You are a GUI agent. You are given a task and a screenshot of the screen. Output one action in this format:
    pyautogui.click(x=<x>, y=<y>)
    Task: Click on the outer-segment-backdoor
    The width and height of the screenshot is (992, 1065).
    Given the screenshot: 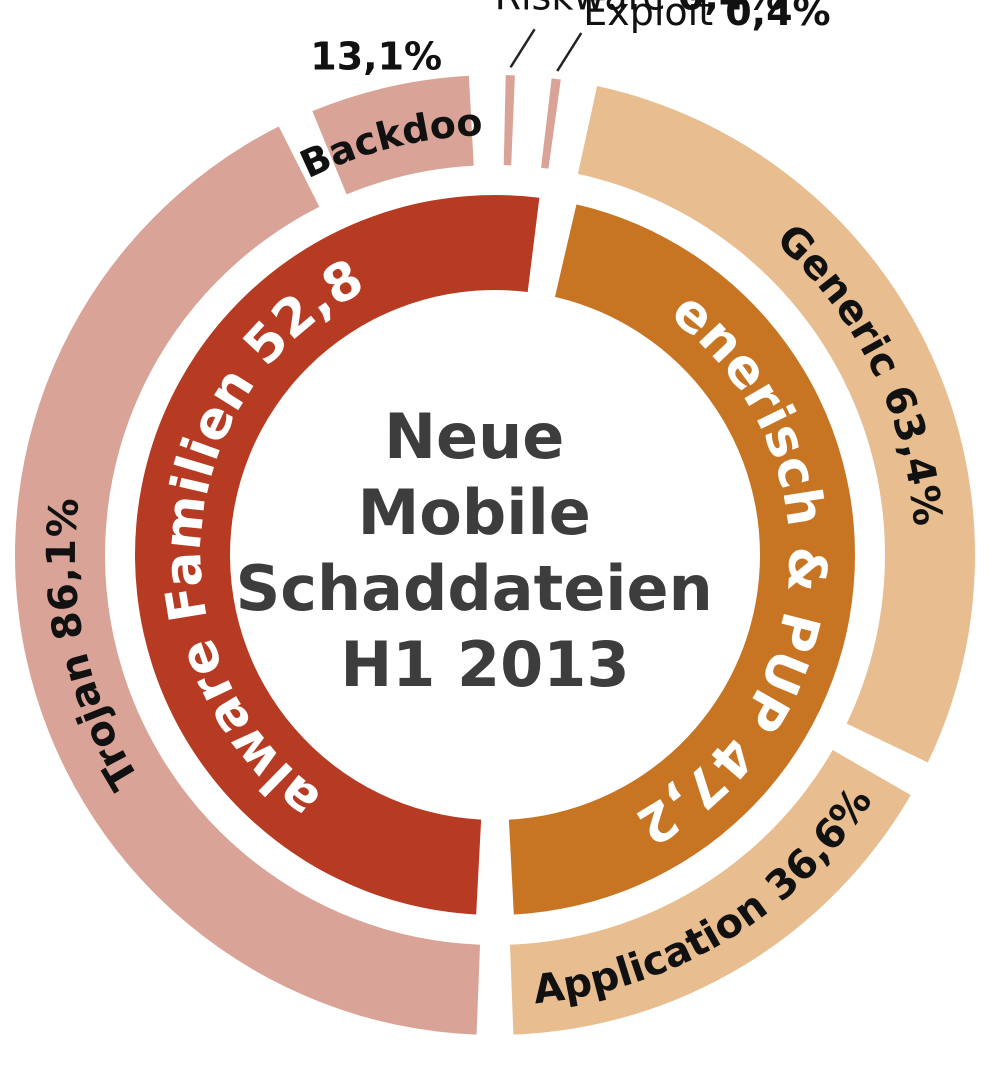 What is the action you would take?
    pyautogui.click(x=393, y=135)
    